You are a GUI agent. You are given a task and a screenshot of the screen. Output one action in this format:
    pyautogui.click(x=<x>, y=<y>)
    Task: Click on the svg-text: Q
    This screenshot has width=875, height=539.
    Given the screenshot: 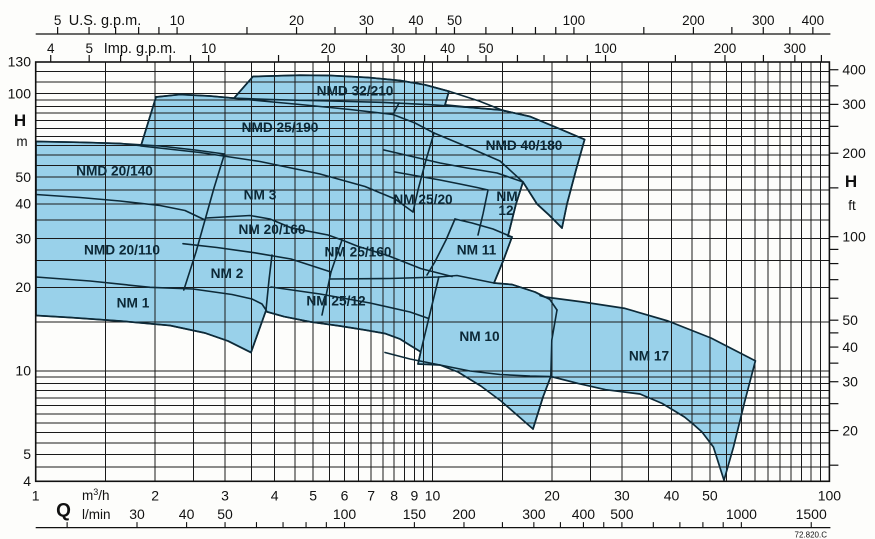 What is the action you would take?
    pyautogui.click(x=63, y=511)
    